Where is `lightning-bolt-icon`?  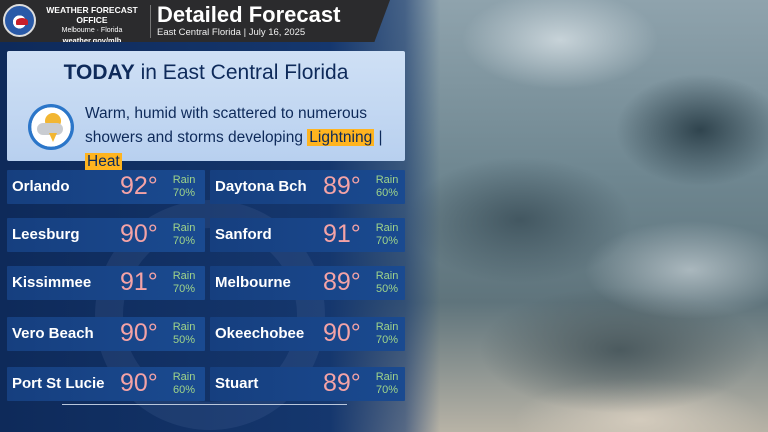
lightning-bolt-icon is located at coordinates (53, 137).